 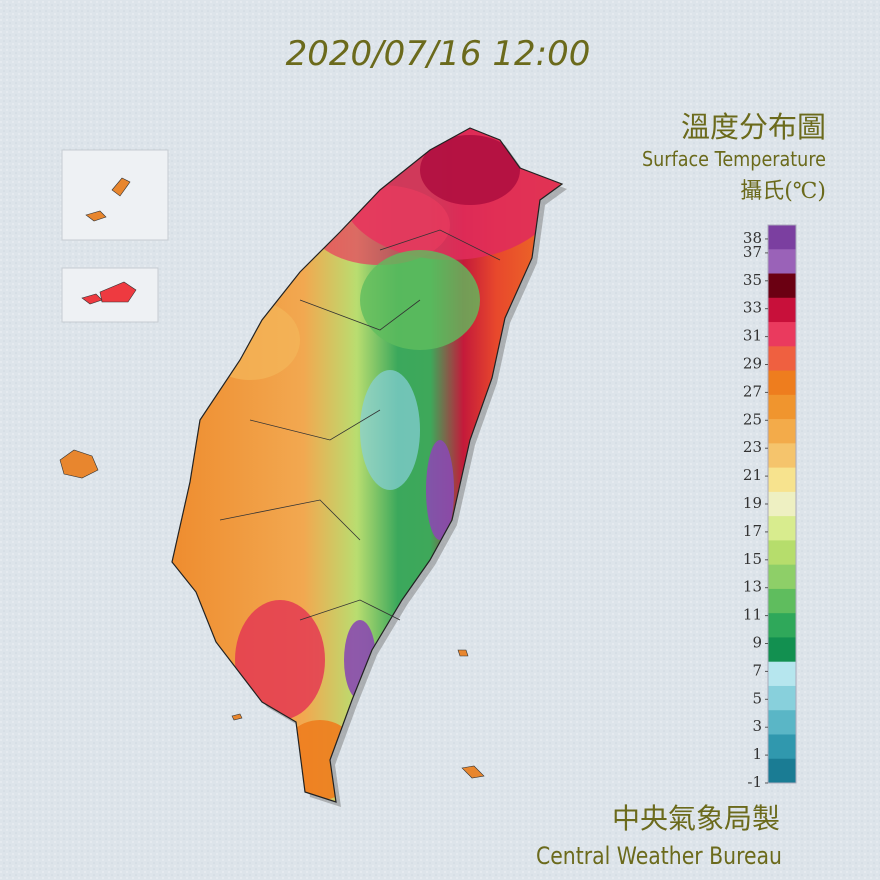 I want to click on tick-label: 11, so click(x=752, y=615).